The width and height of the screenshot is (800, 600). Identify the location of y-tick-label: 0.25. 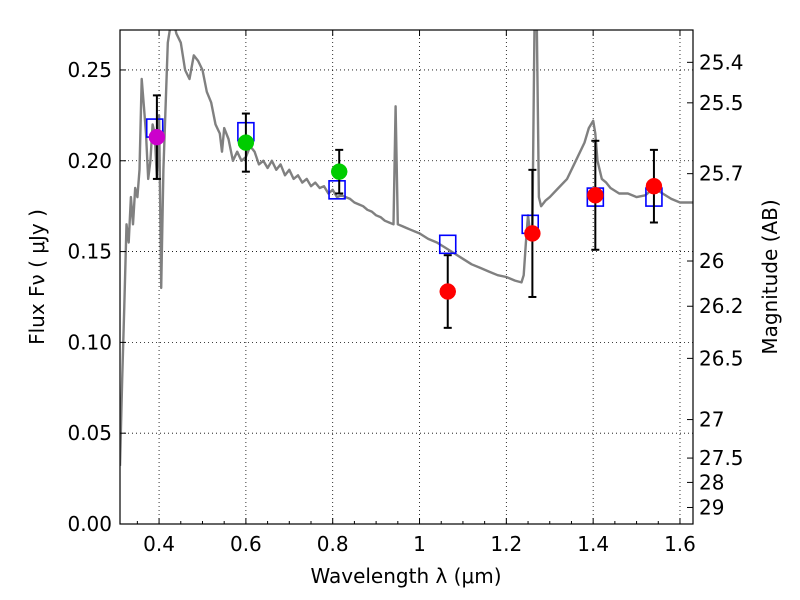
(89, 70).